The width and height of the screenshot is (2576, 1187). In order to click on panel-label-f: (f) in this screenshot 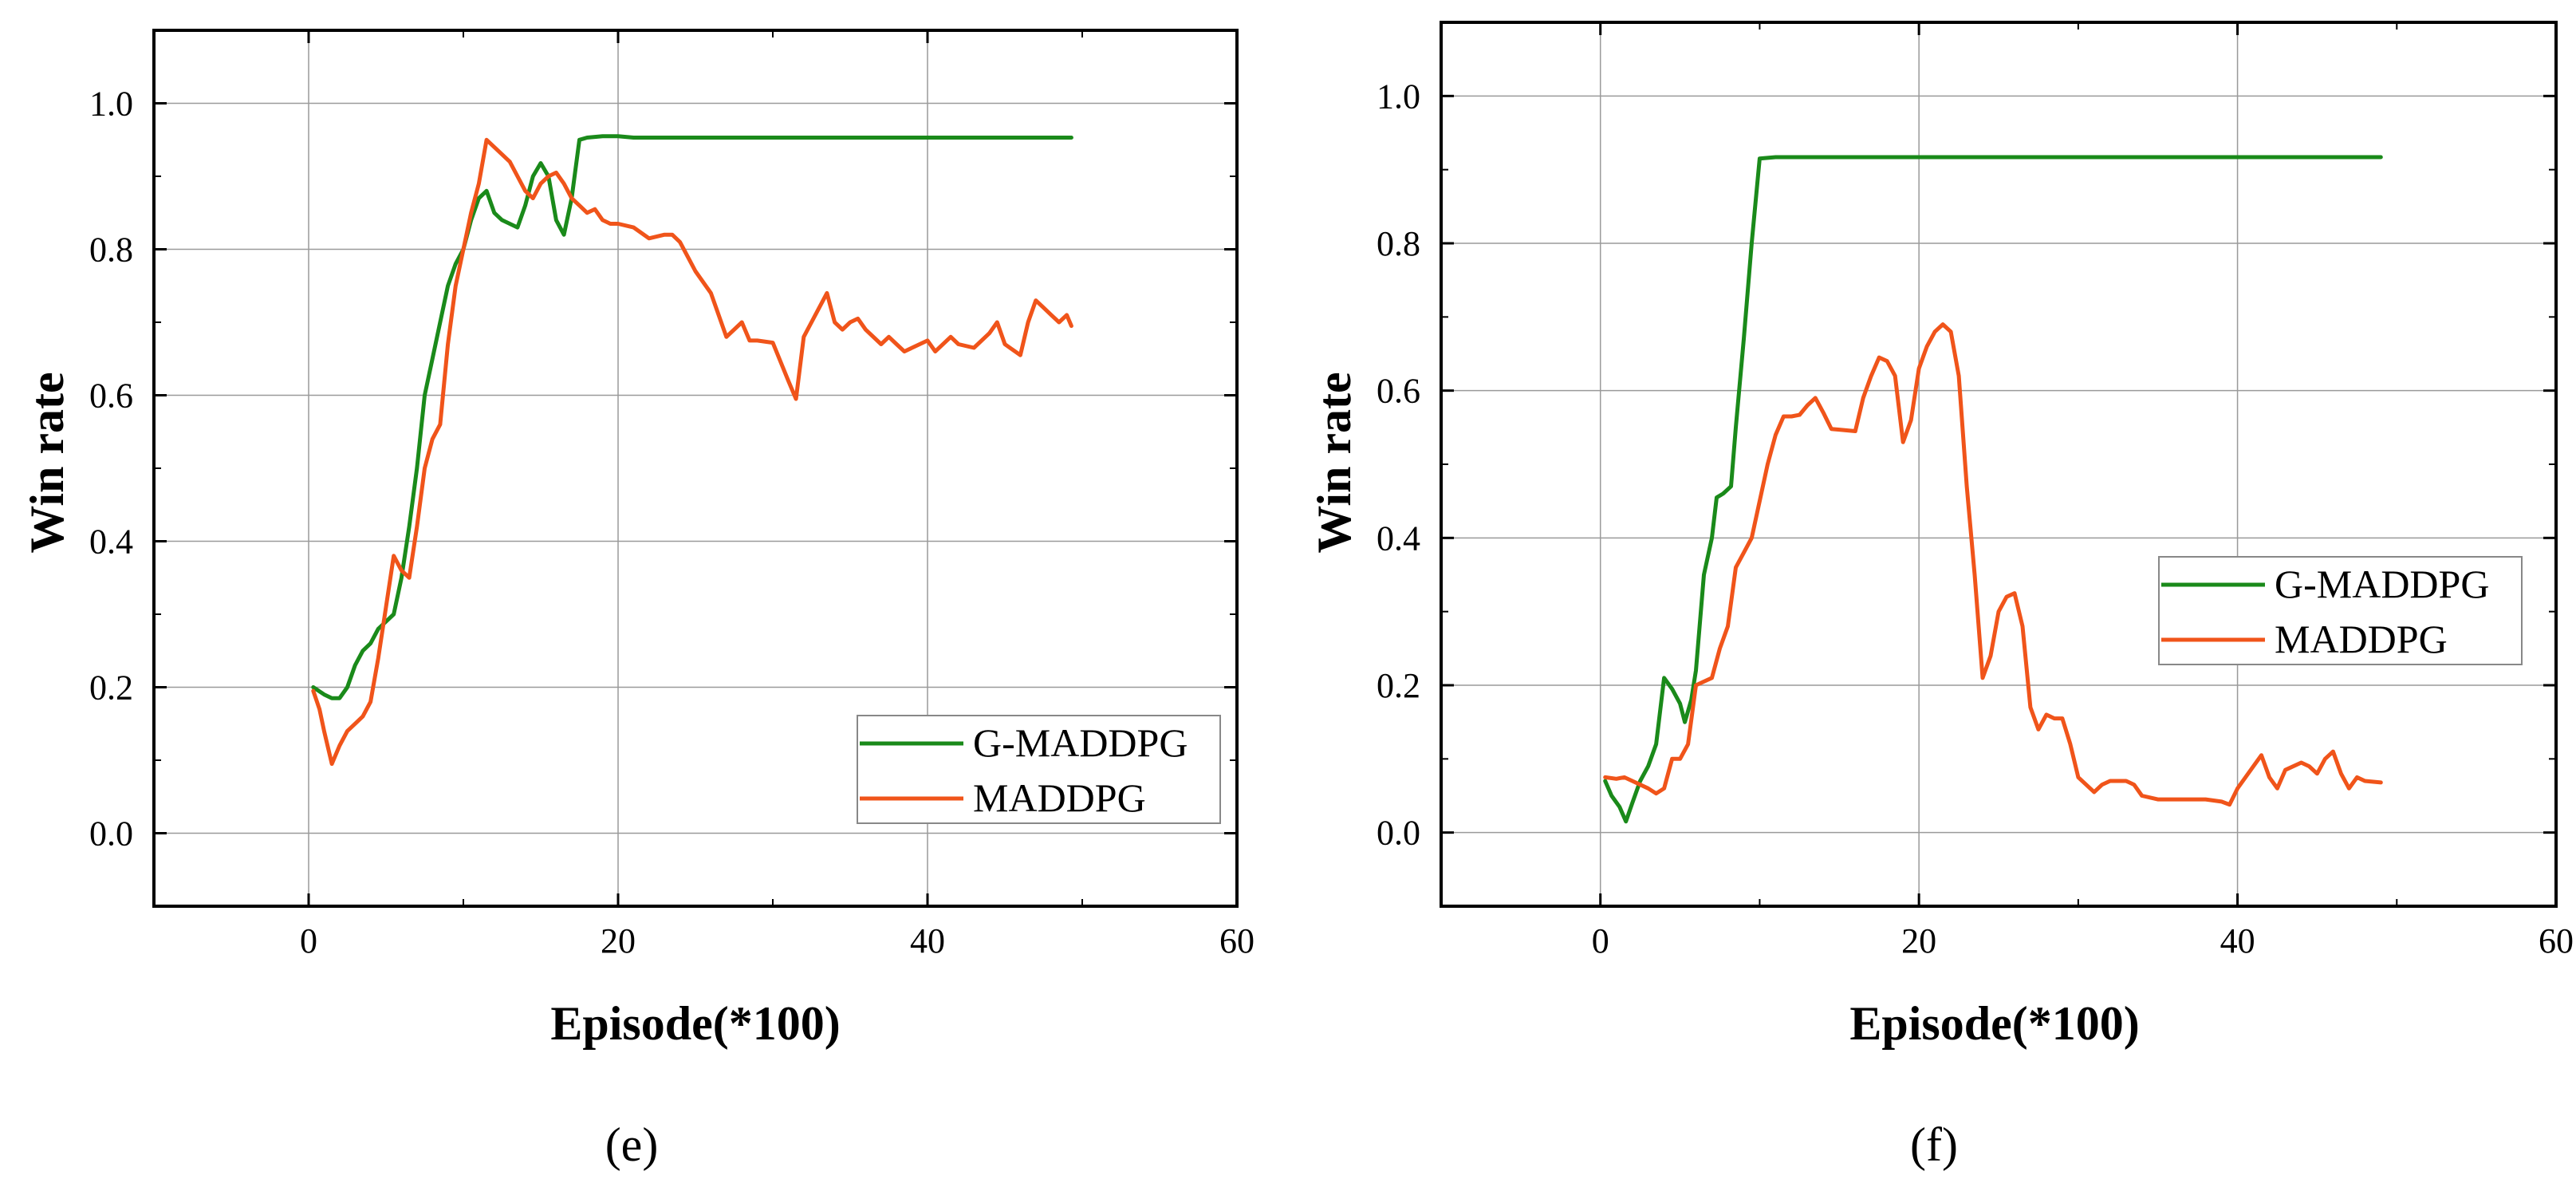, I will do `click(1934, 1144)`.